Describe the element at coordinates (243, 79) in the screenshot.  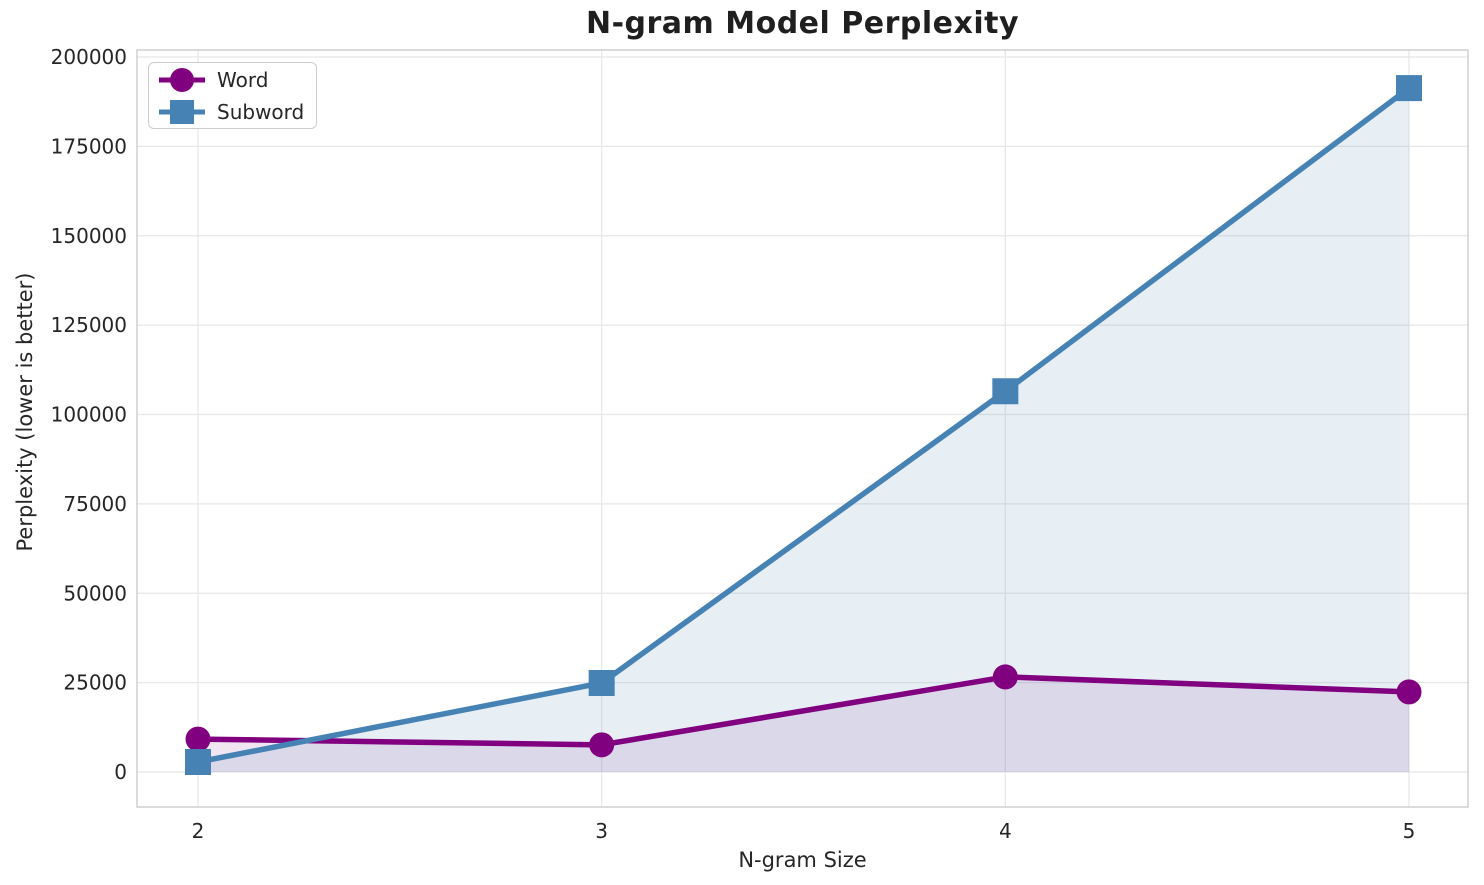
I see `legend-label-word: Word` at that location.